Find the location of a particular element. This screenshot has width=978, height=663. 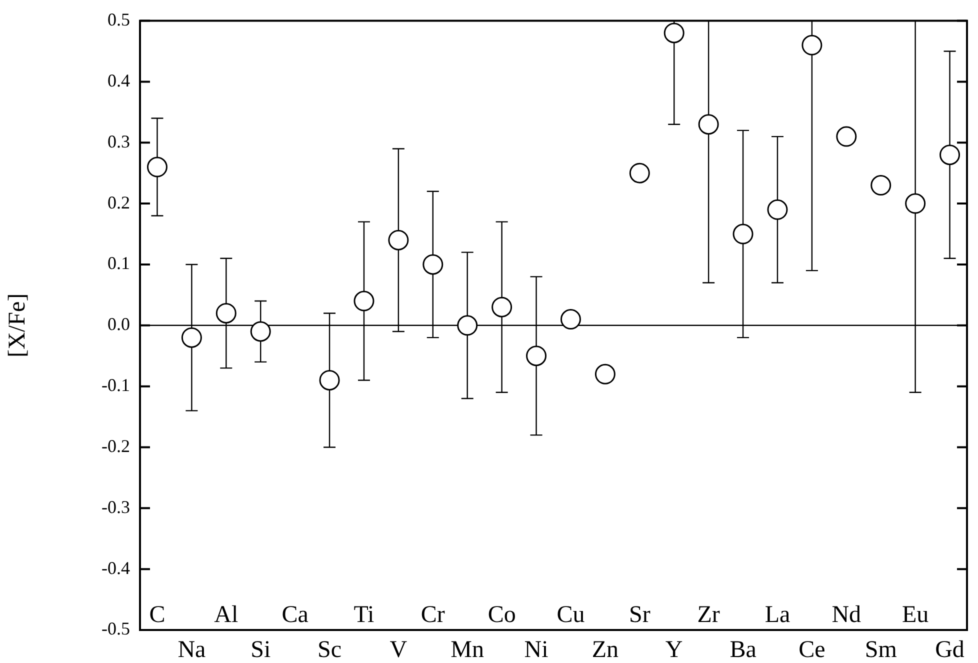

x-tick-label: Ti is located at coordinates (364, 615).